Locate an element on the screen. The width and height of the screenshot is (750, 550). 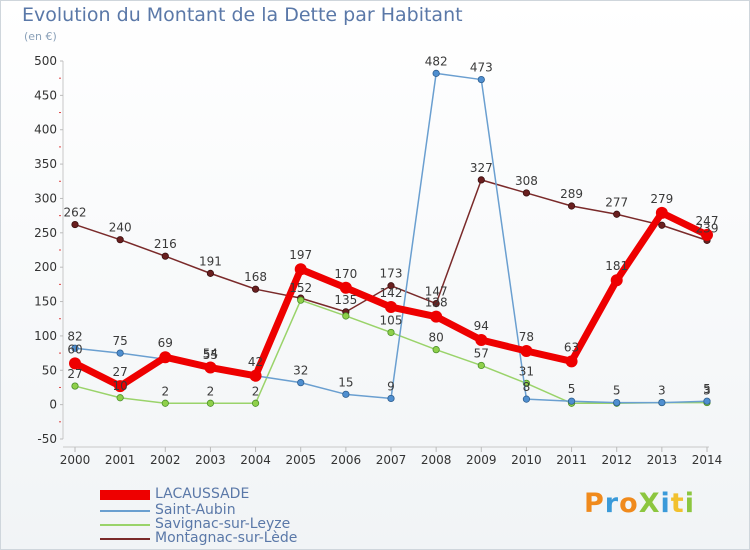
logo-letter: o is located at coordinates (629, 503).